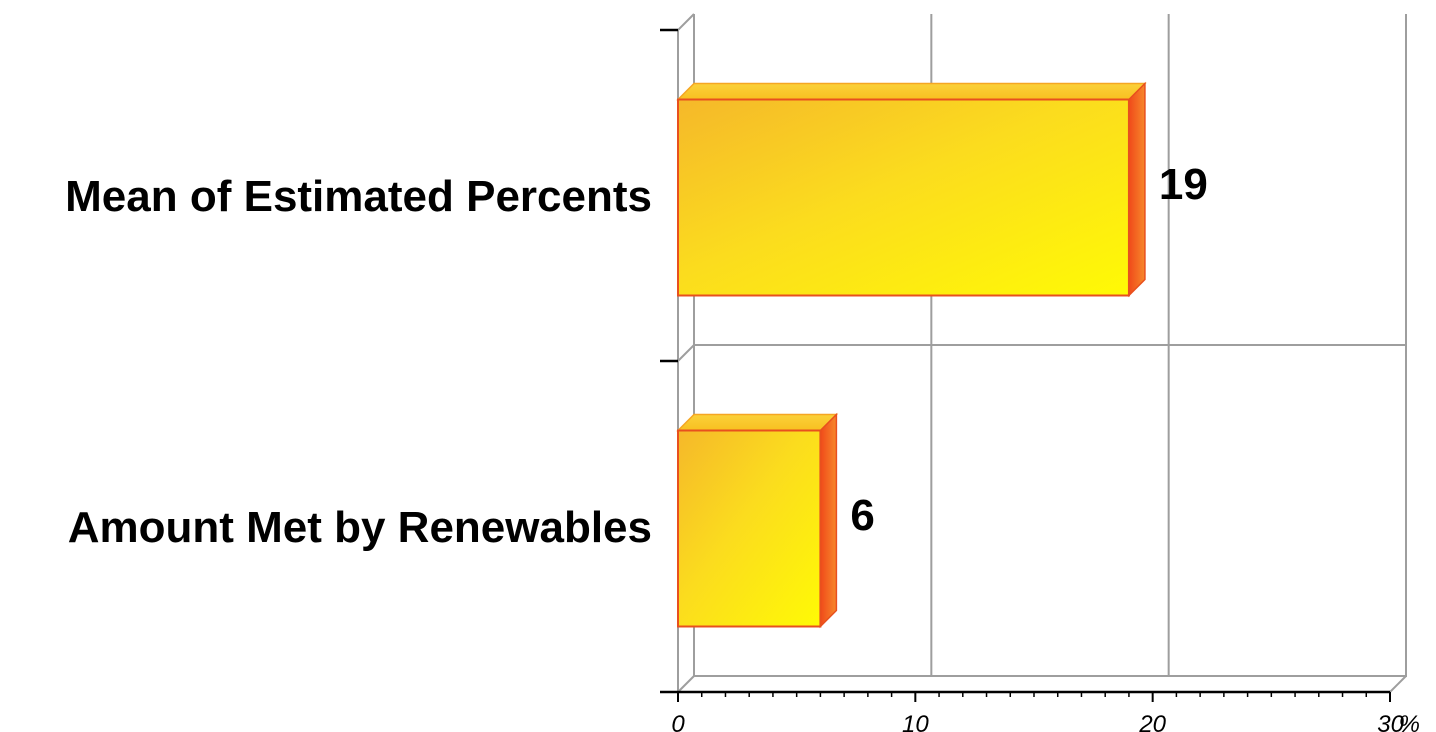 The image size is (1436, 732). I want to click on data-label-0: 19, so click(1183, 184).